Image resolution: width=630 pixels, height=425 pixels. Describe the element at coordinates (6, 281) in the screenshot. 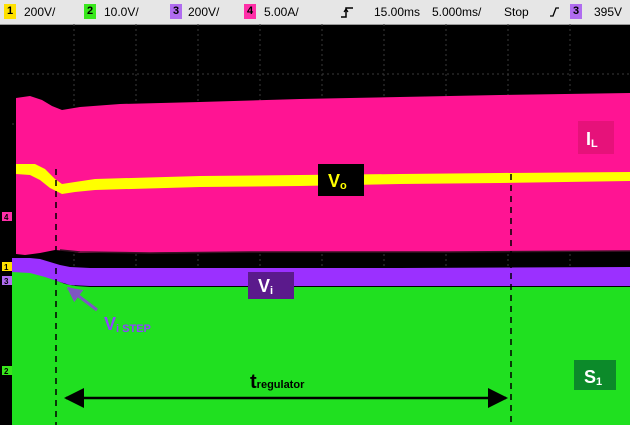

I see `marker-ch3: 3` at that location.